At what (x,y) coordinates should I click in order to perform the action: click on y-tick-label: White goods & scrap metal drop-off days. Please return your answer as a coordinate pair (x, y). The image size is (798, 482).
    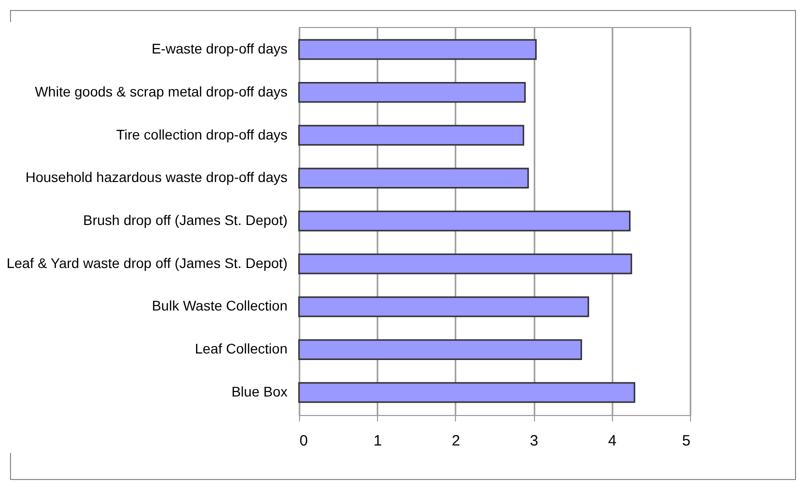
    Looking at the image, I should click on (161, 91).